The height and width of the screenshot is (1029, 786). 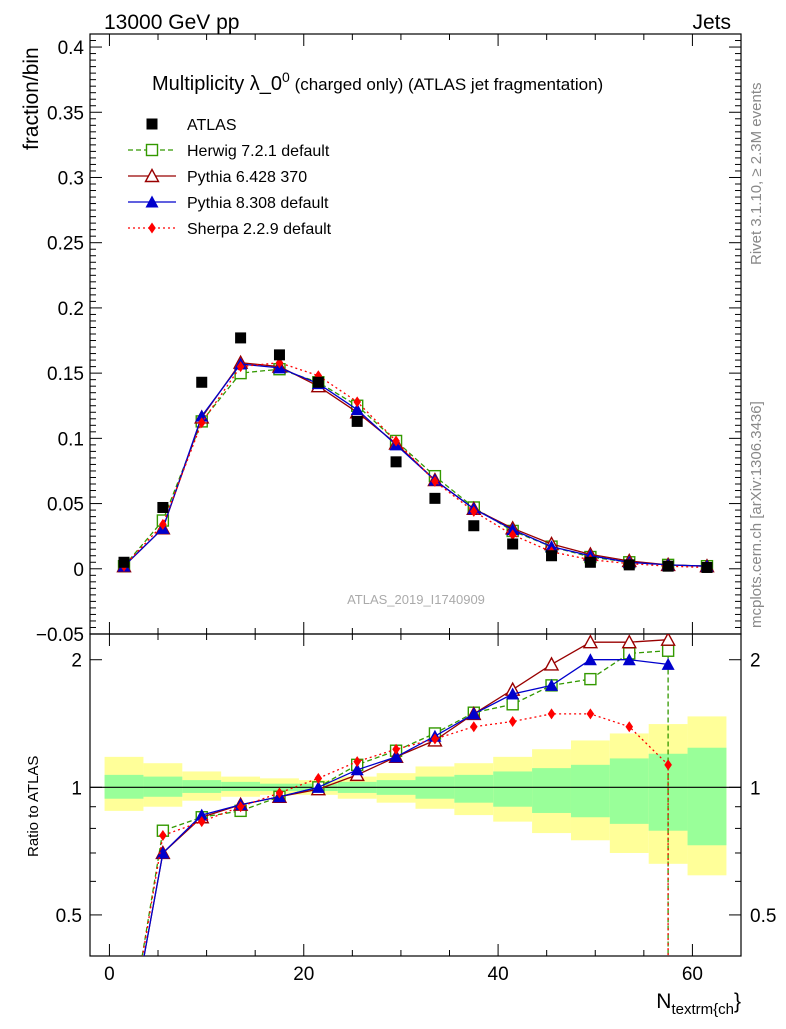 I want to click on rivet-label: Rivet 3.1.10, ≥ 2.3M events, so click(x=756, y=174).